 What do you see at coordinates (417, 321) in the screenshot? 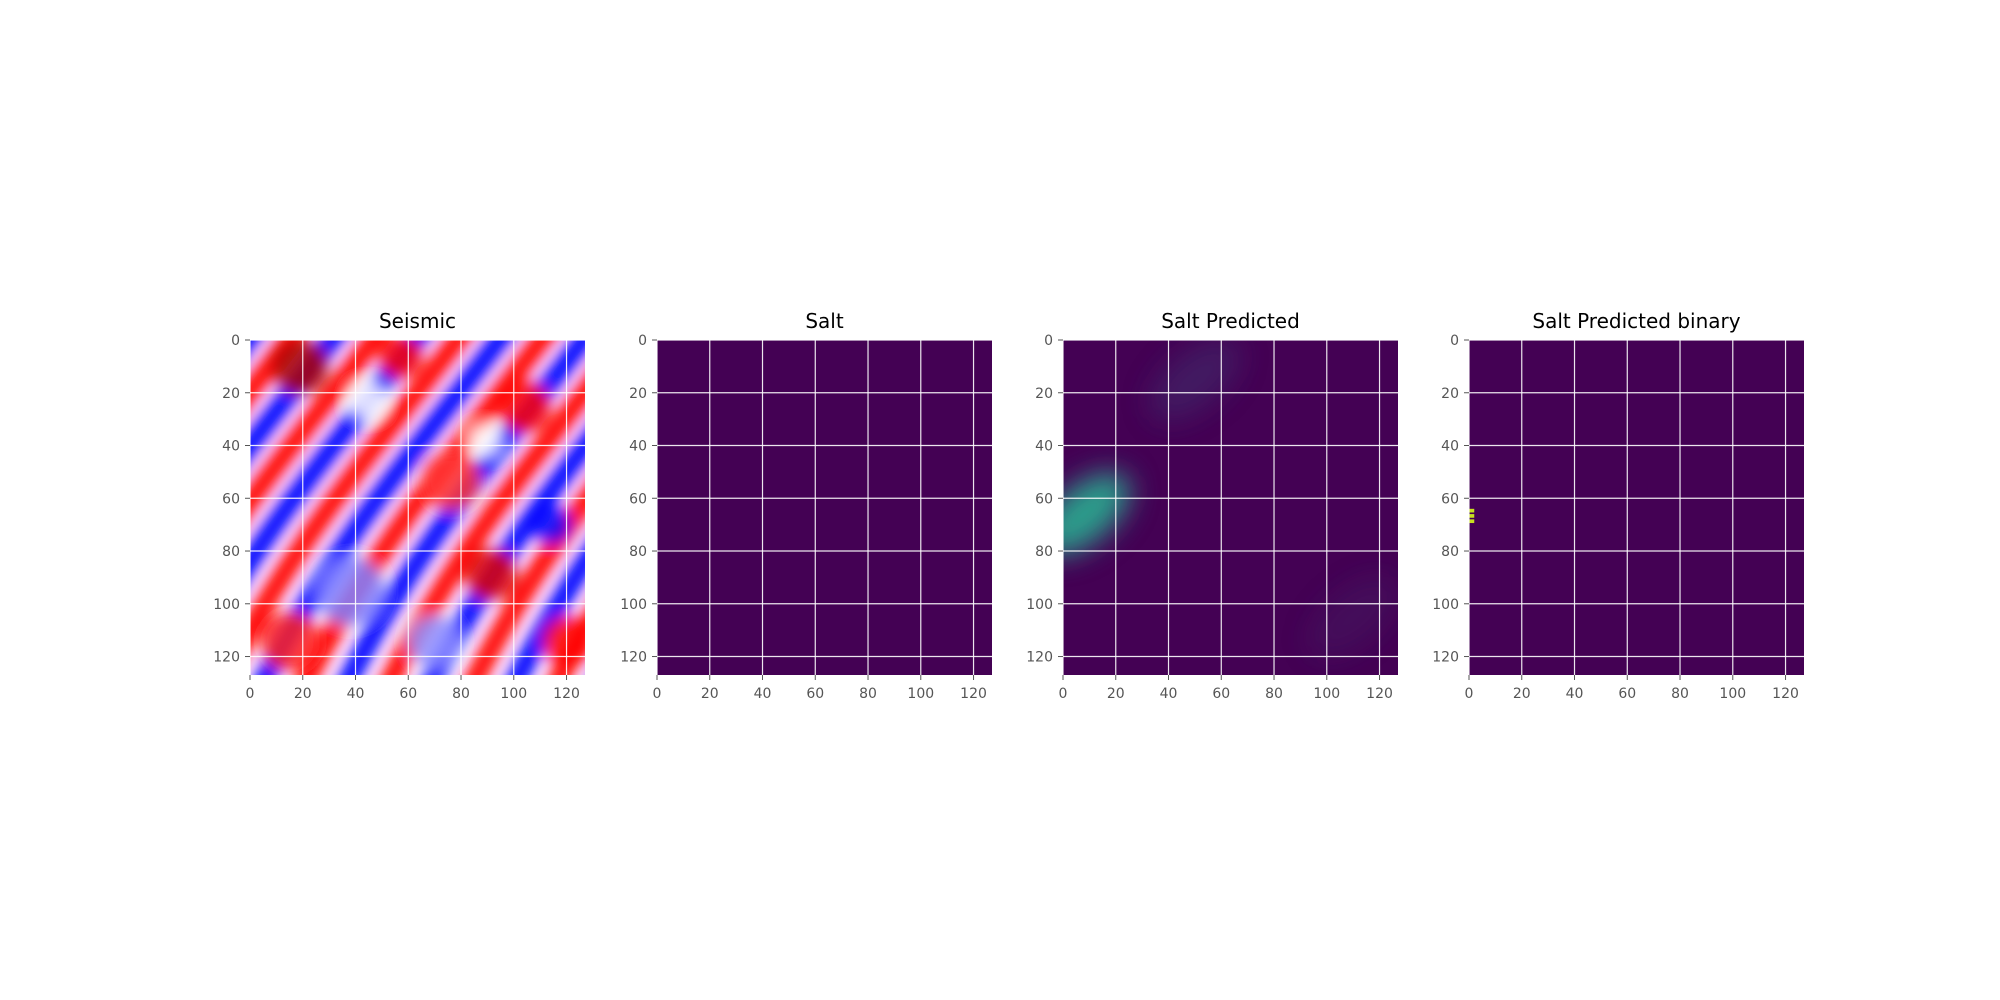
I see `subplot-title: Seismic` at bounding box center [417, 321].